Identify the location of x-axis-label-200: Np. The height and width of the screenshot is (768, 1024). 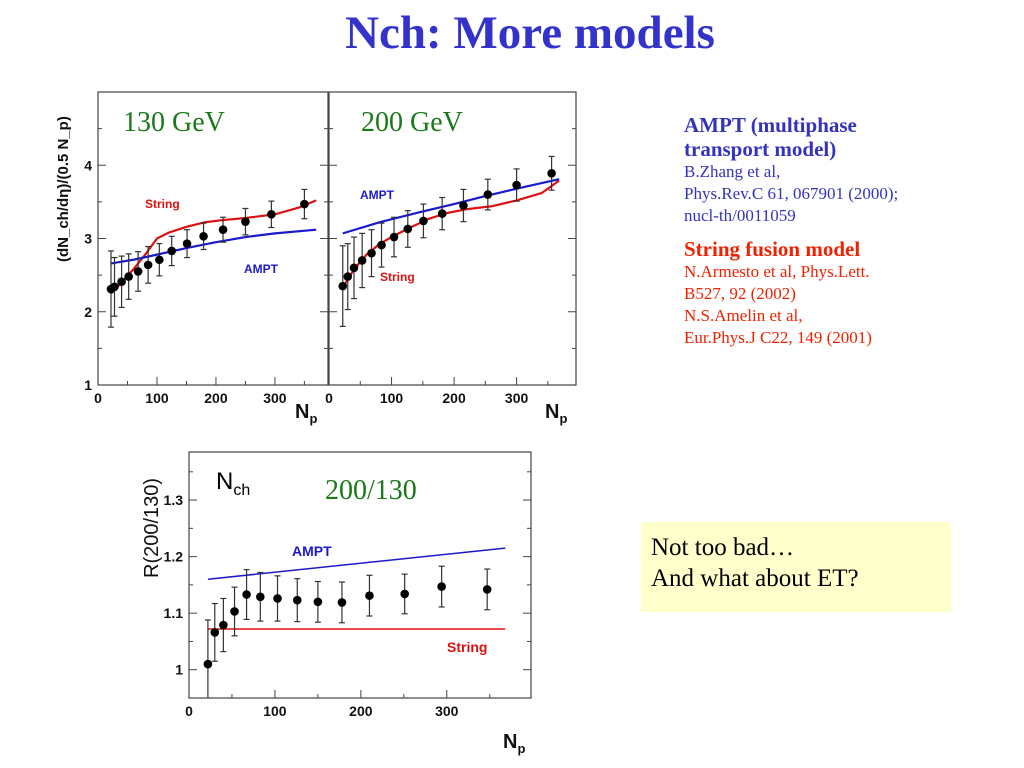
(556, 413).